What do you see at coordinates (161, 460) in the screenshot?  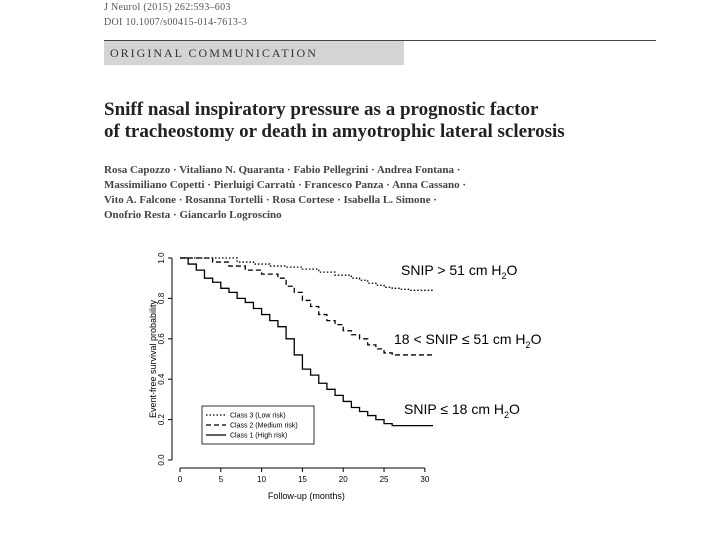 I see `y-tick-label: 0.0` at bounding box center [161, 460].